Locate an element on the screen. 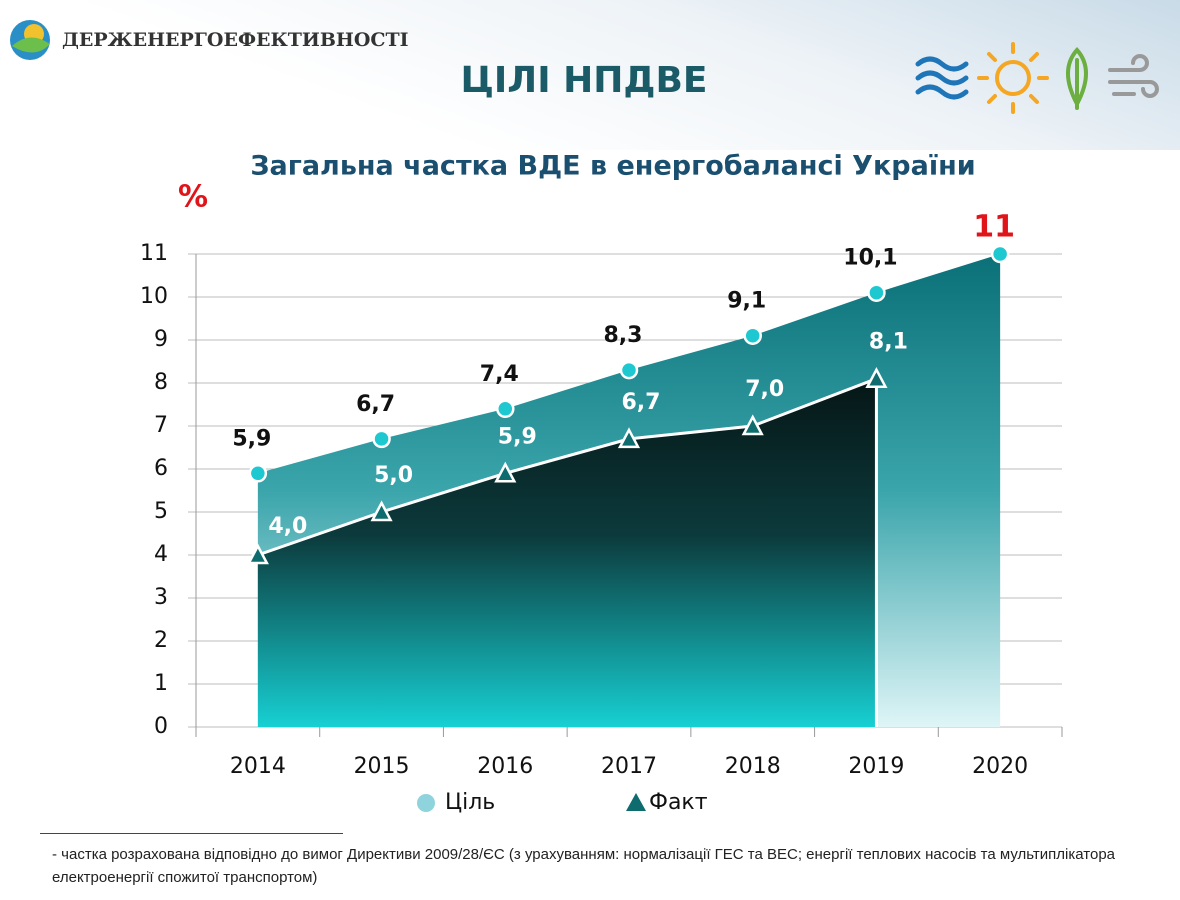 This screenshot has width=1180, height=900. legend-label: Факт is located at coordinates (678, 802).